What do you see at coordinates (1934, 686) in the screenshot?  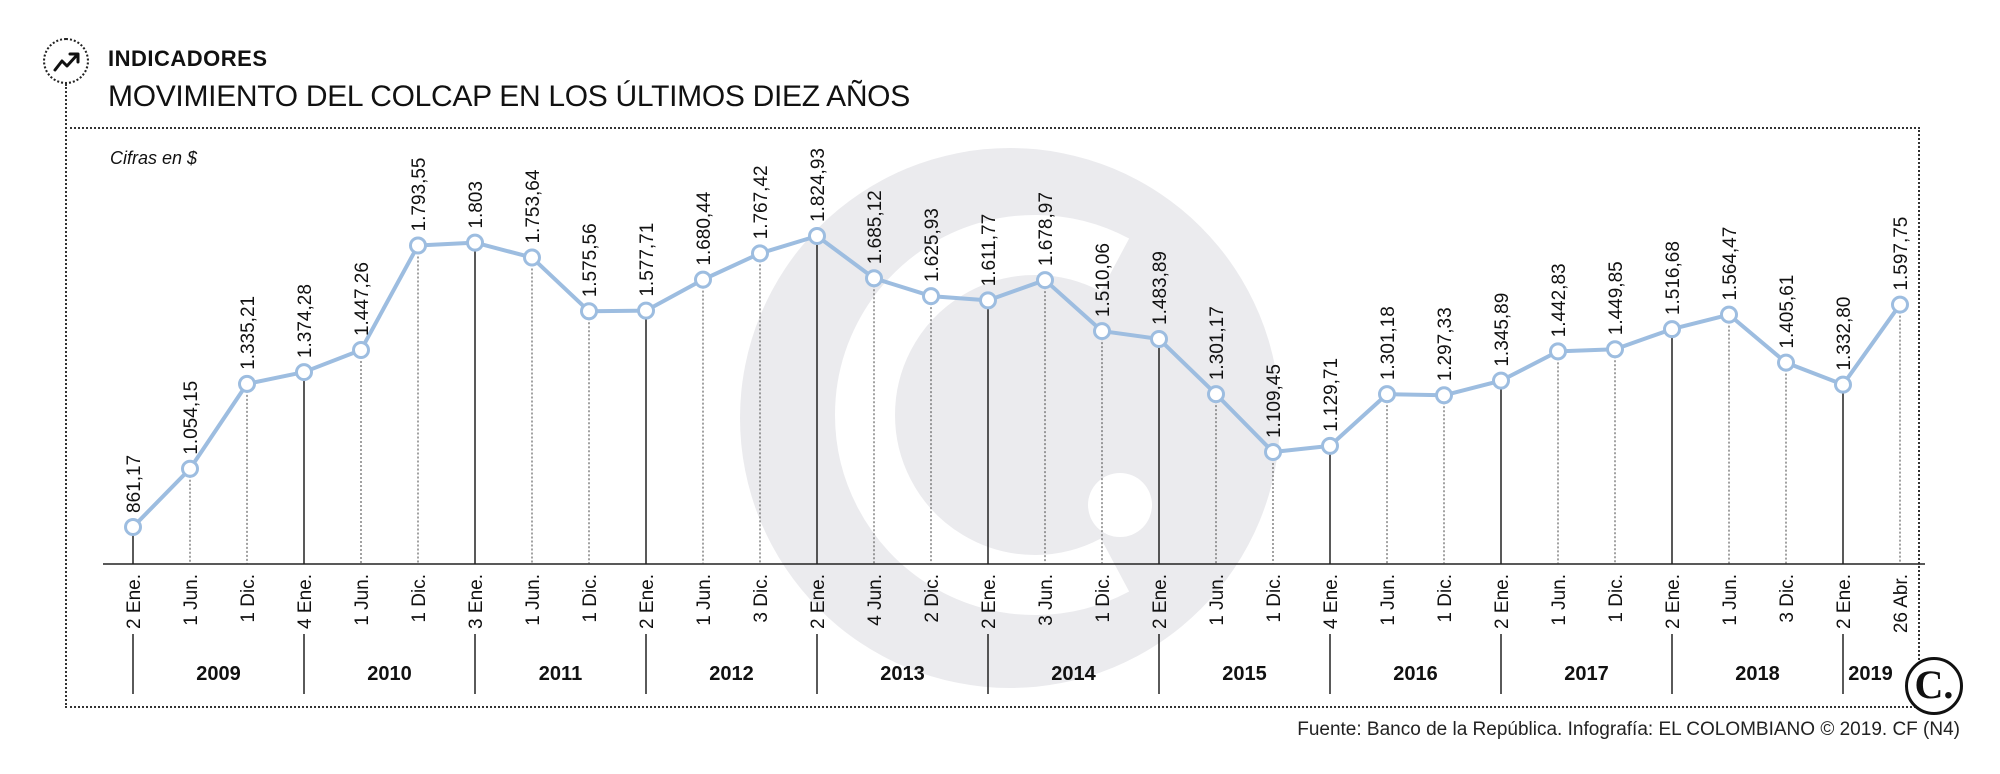 I see `el-colombiano-logo: C.` at bounding box center [1934, 686].